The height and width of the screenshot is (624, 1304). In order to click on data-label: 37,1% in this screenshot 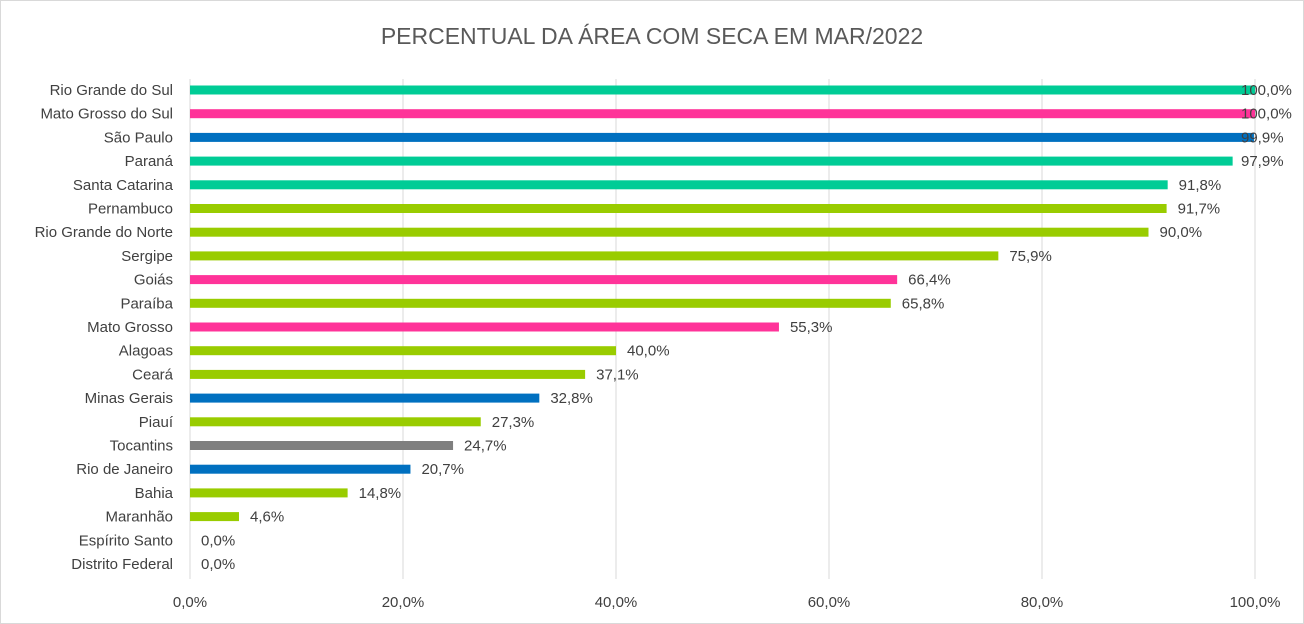, I will do `click(617, 374)`.